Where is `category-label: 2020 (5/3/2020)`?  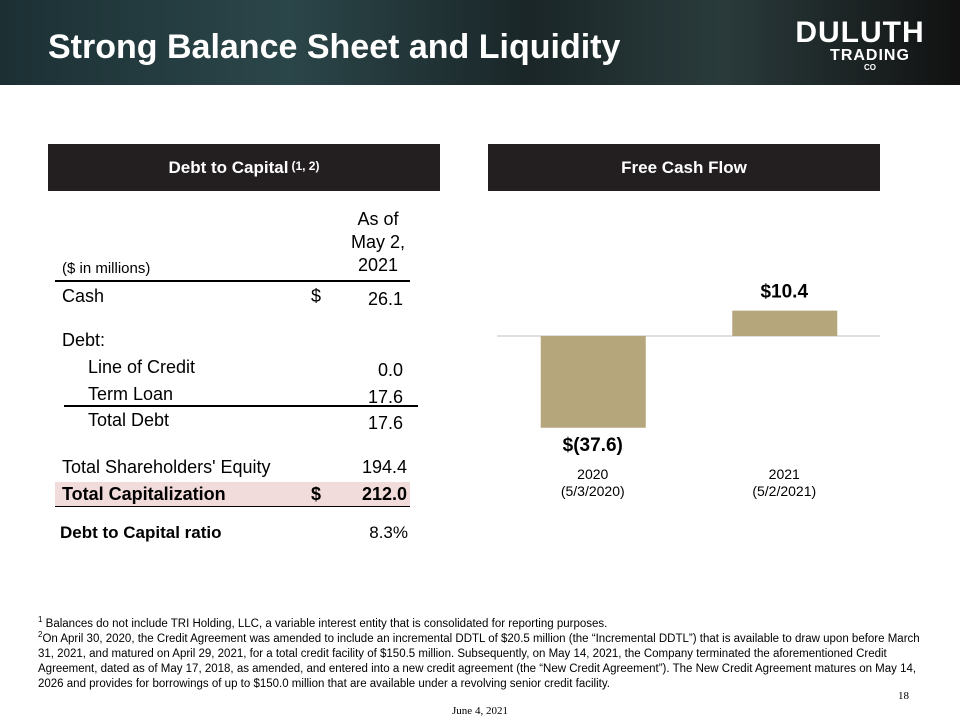 category-label: 2020 (5/3/2020) is located at coordinates (592, 482).